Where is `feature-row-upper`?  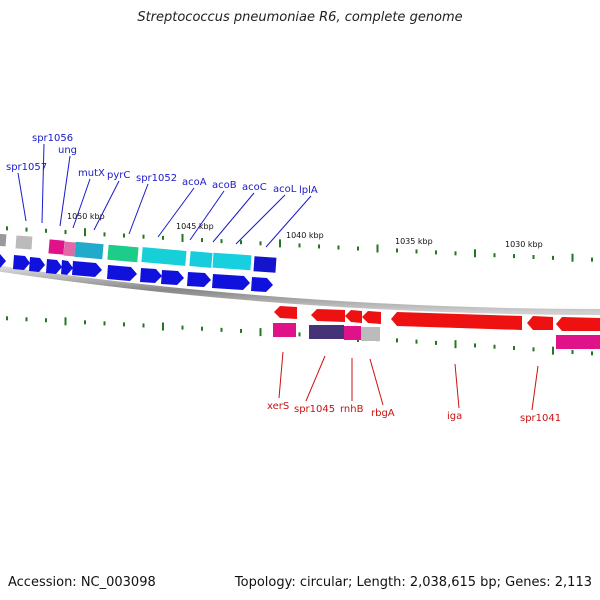
feature-row-upper is located at coordinates (138, 253).